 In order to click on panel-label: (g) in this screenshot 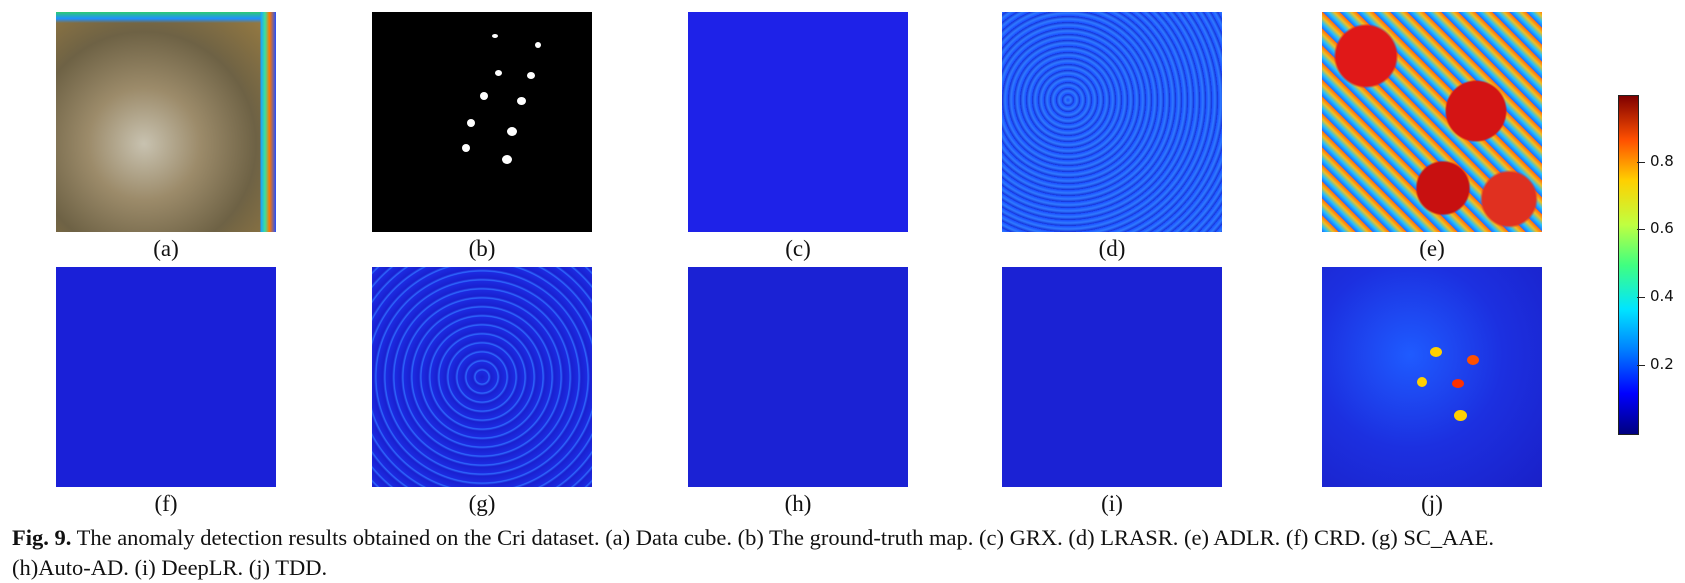, I will do `click(482, 503)`.